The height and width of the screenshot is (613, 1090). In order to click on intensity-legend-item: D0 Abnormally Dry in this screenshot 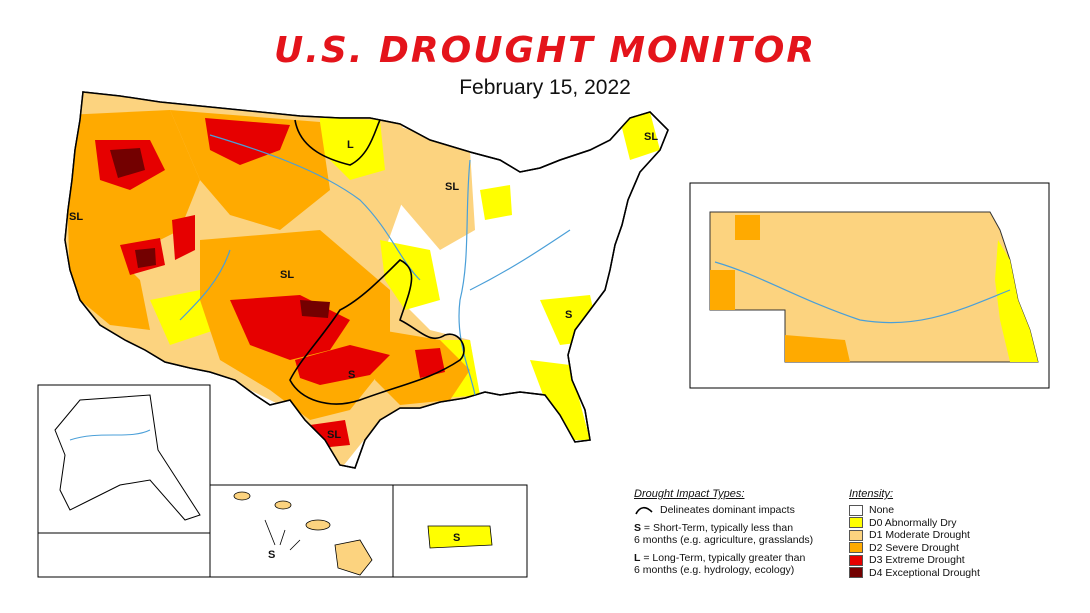, I will do `click(934, 523)`.